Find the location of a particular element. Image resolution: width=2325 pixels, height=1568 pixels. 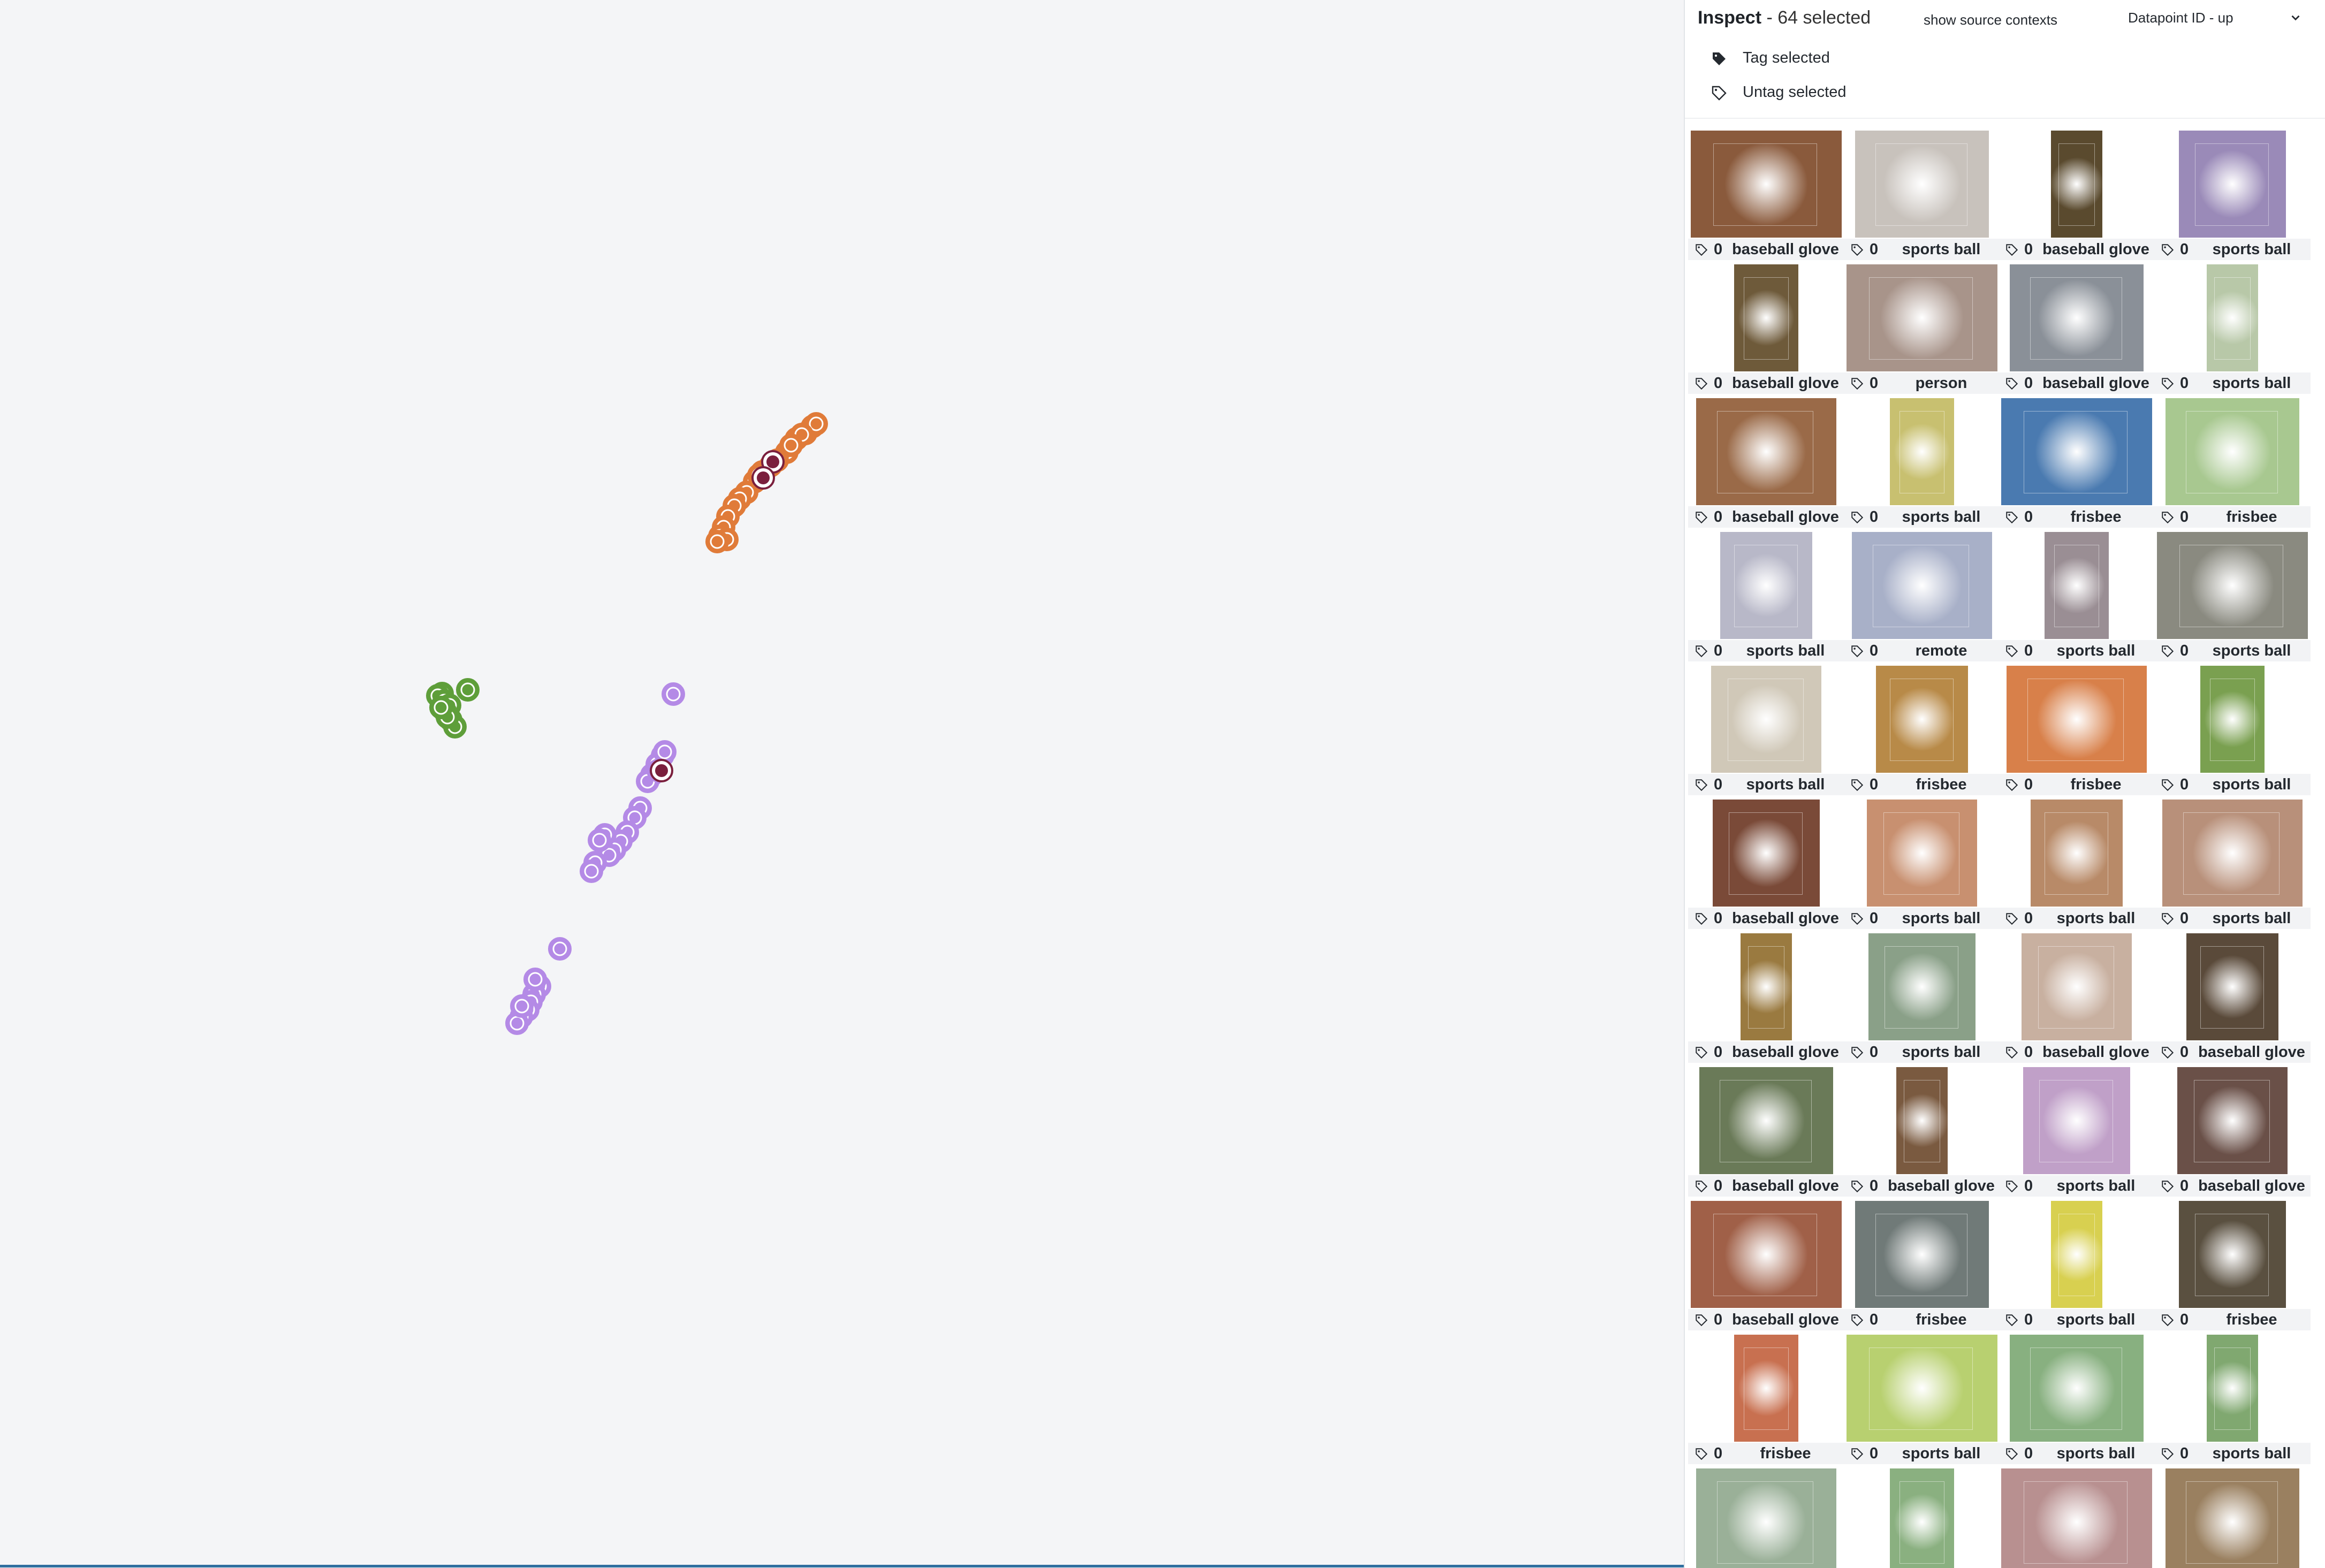

grid-divider is located at coordinates (2005, 118).